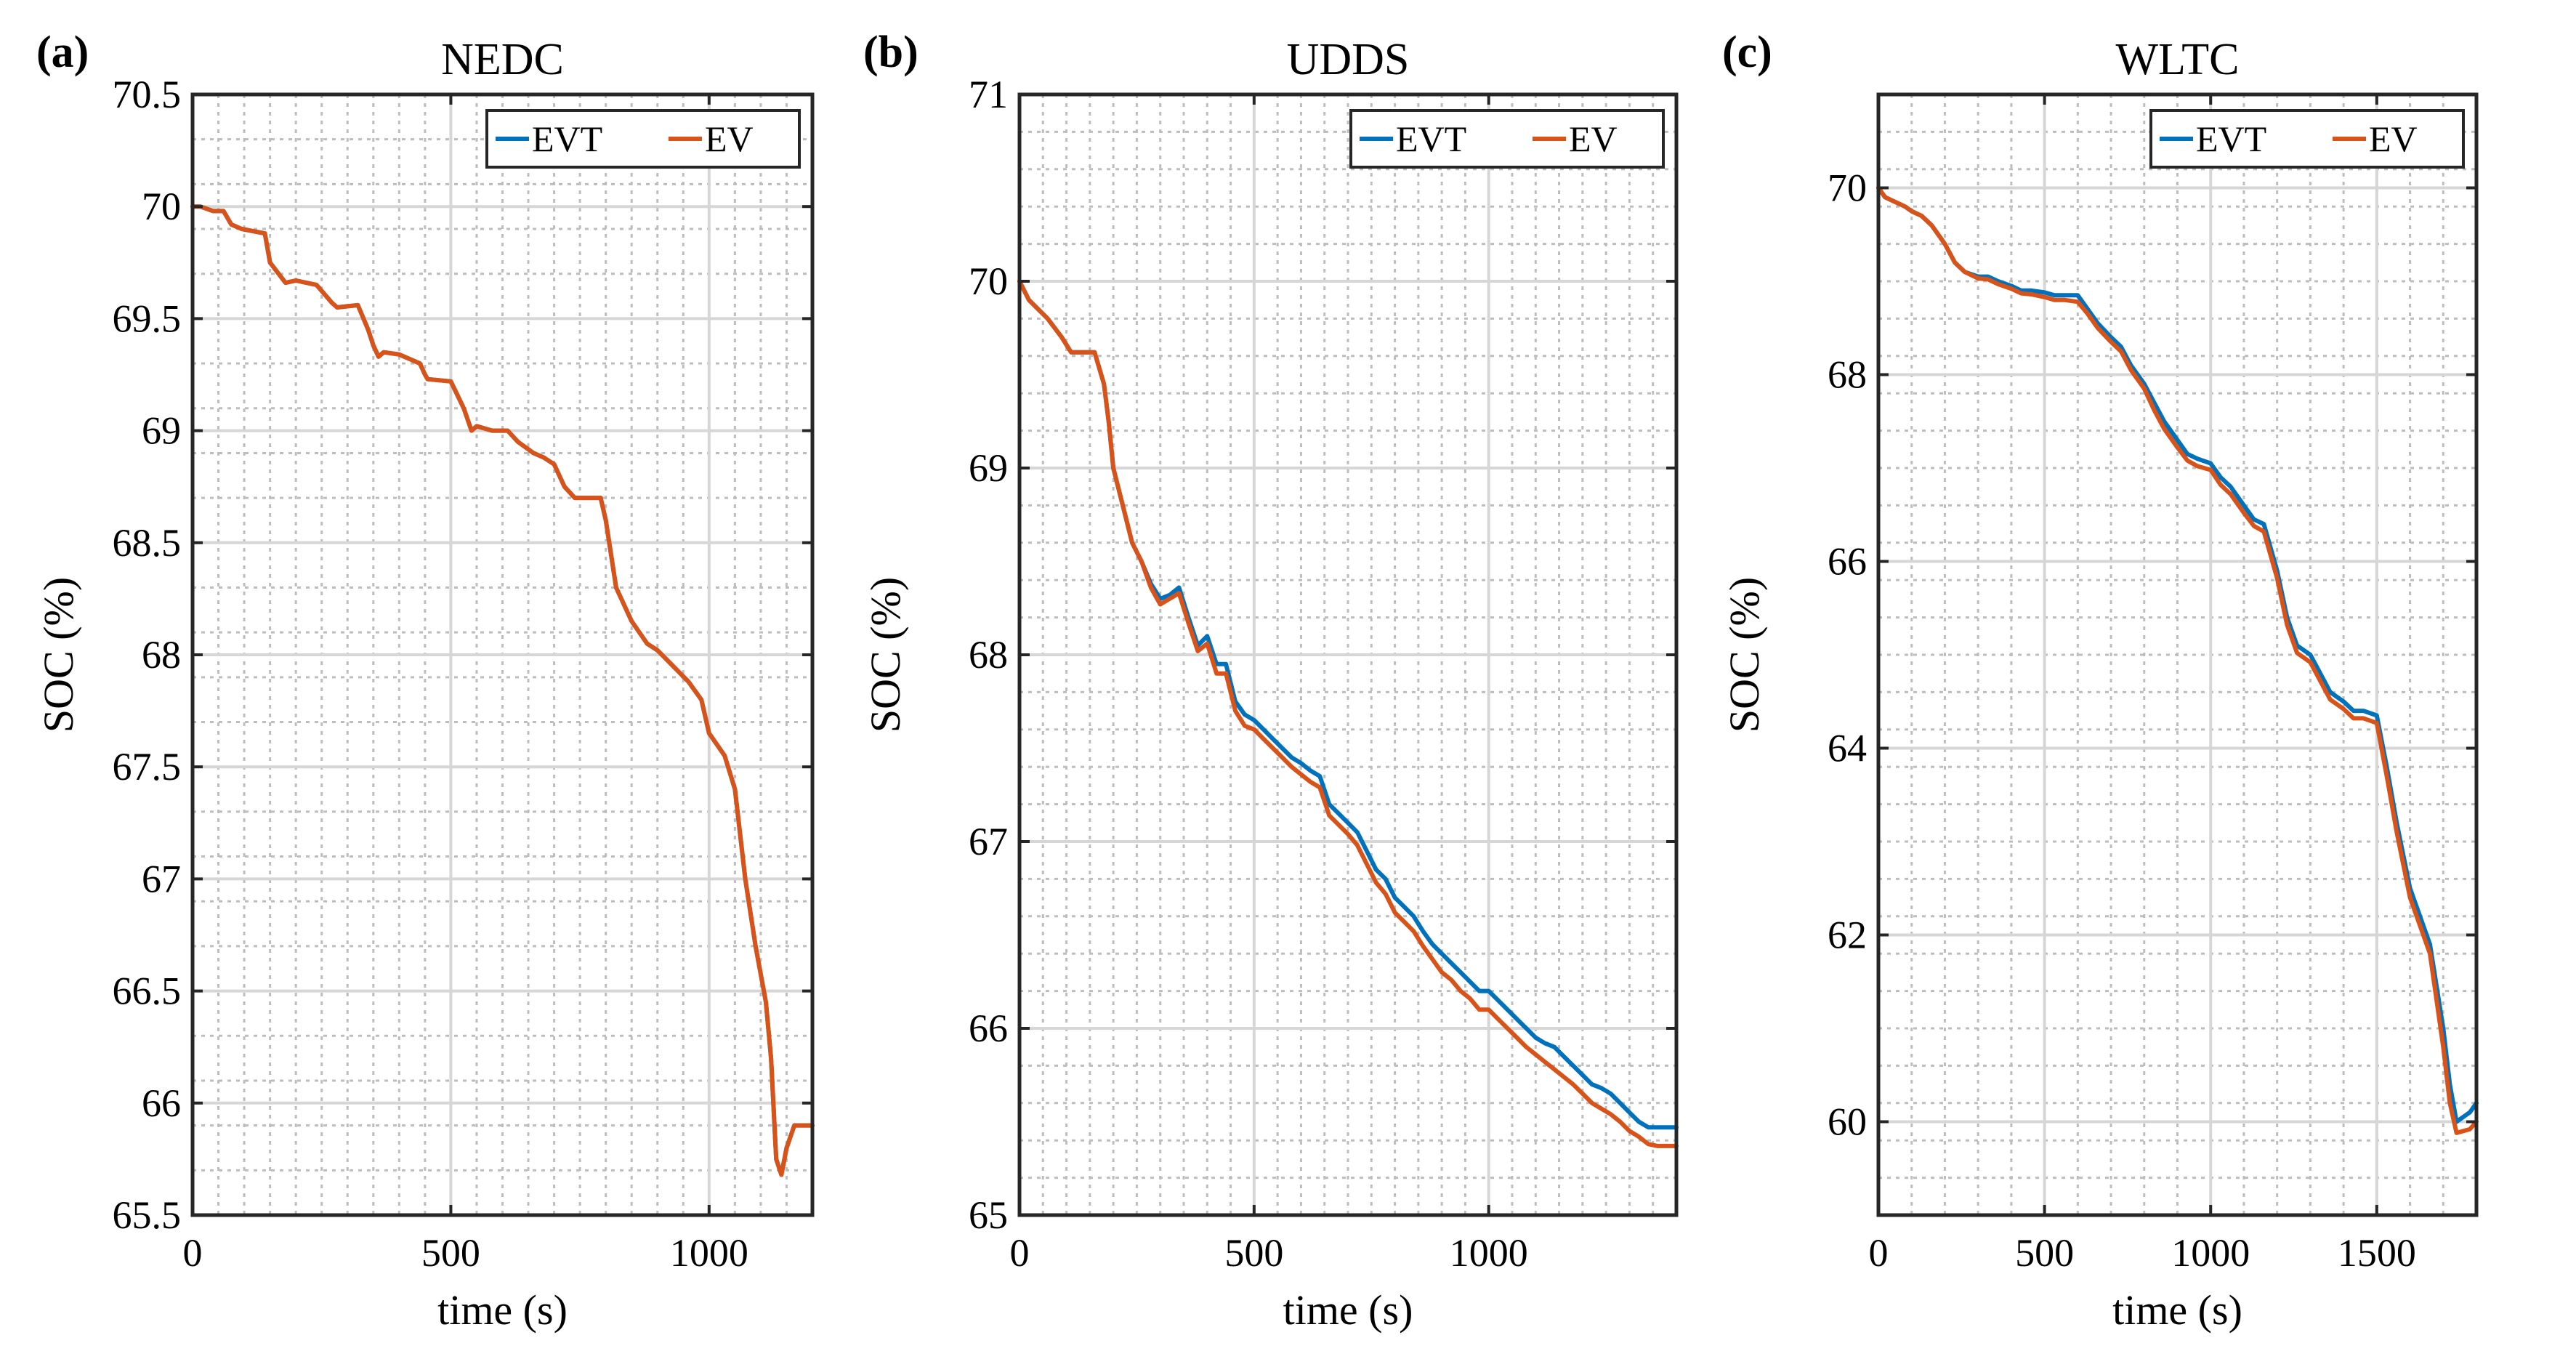 Image resolution: width=2576 pixels, height=1367 pixels. Describe the element at coordinates (1747, 53) in the screenshot. I see `panel-label: (c)` at that location.